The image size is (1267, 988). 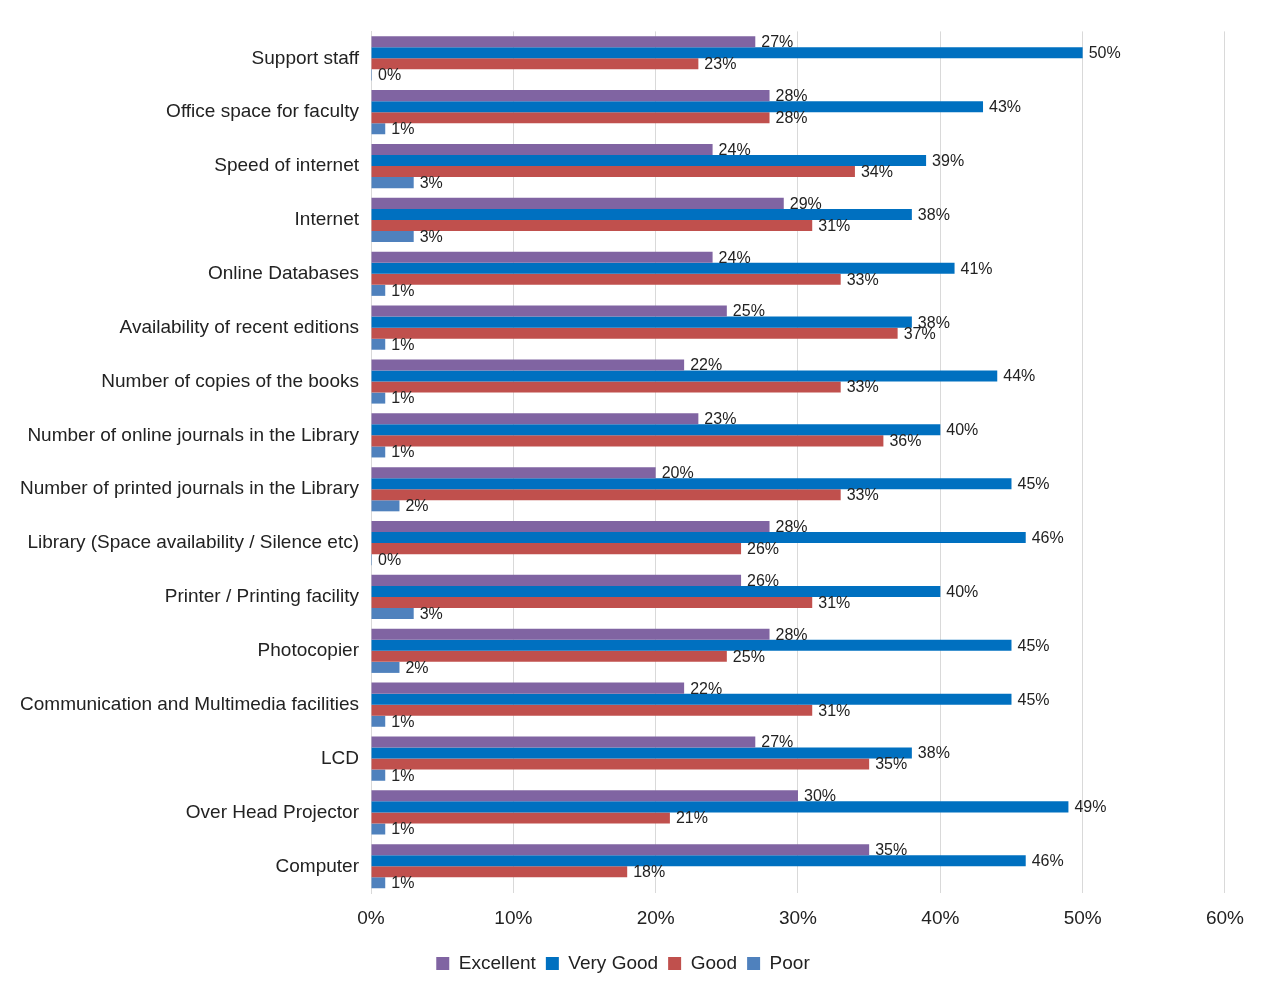 I want to click on y-tick-label: Printer / Printing facility, so click(x=262, y=596).